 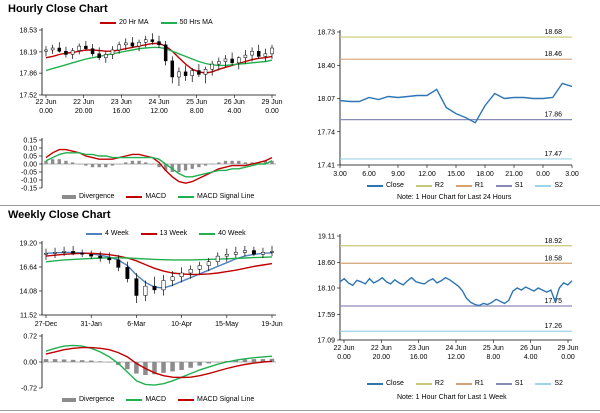 I want to click on hourly_close-xtick-label: 0.00, so click(x=543, y=174).